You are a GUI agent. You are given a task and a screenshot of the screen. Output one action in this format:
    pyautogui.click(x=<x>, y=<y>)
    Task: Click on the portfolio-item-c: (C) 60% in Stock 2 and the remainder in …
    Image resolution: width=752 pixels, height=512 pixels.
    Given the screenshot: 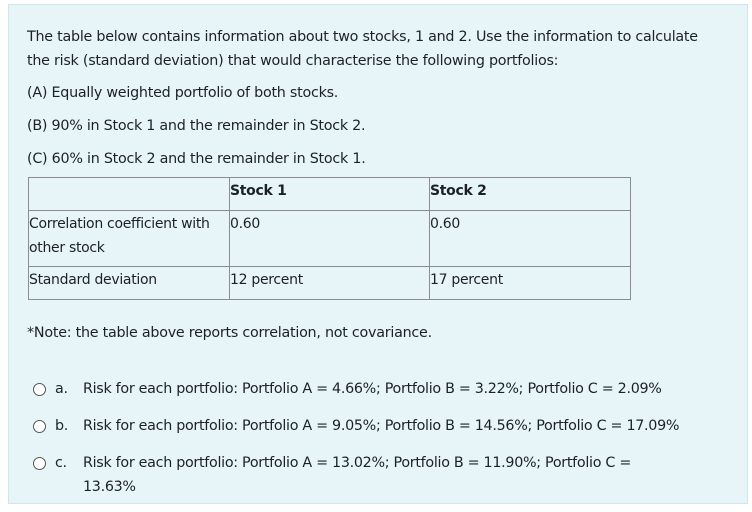 What is the action you would take?
    pyautogui.click(x=196, y=159)
    